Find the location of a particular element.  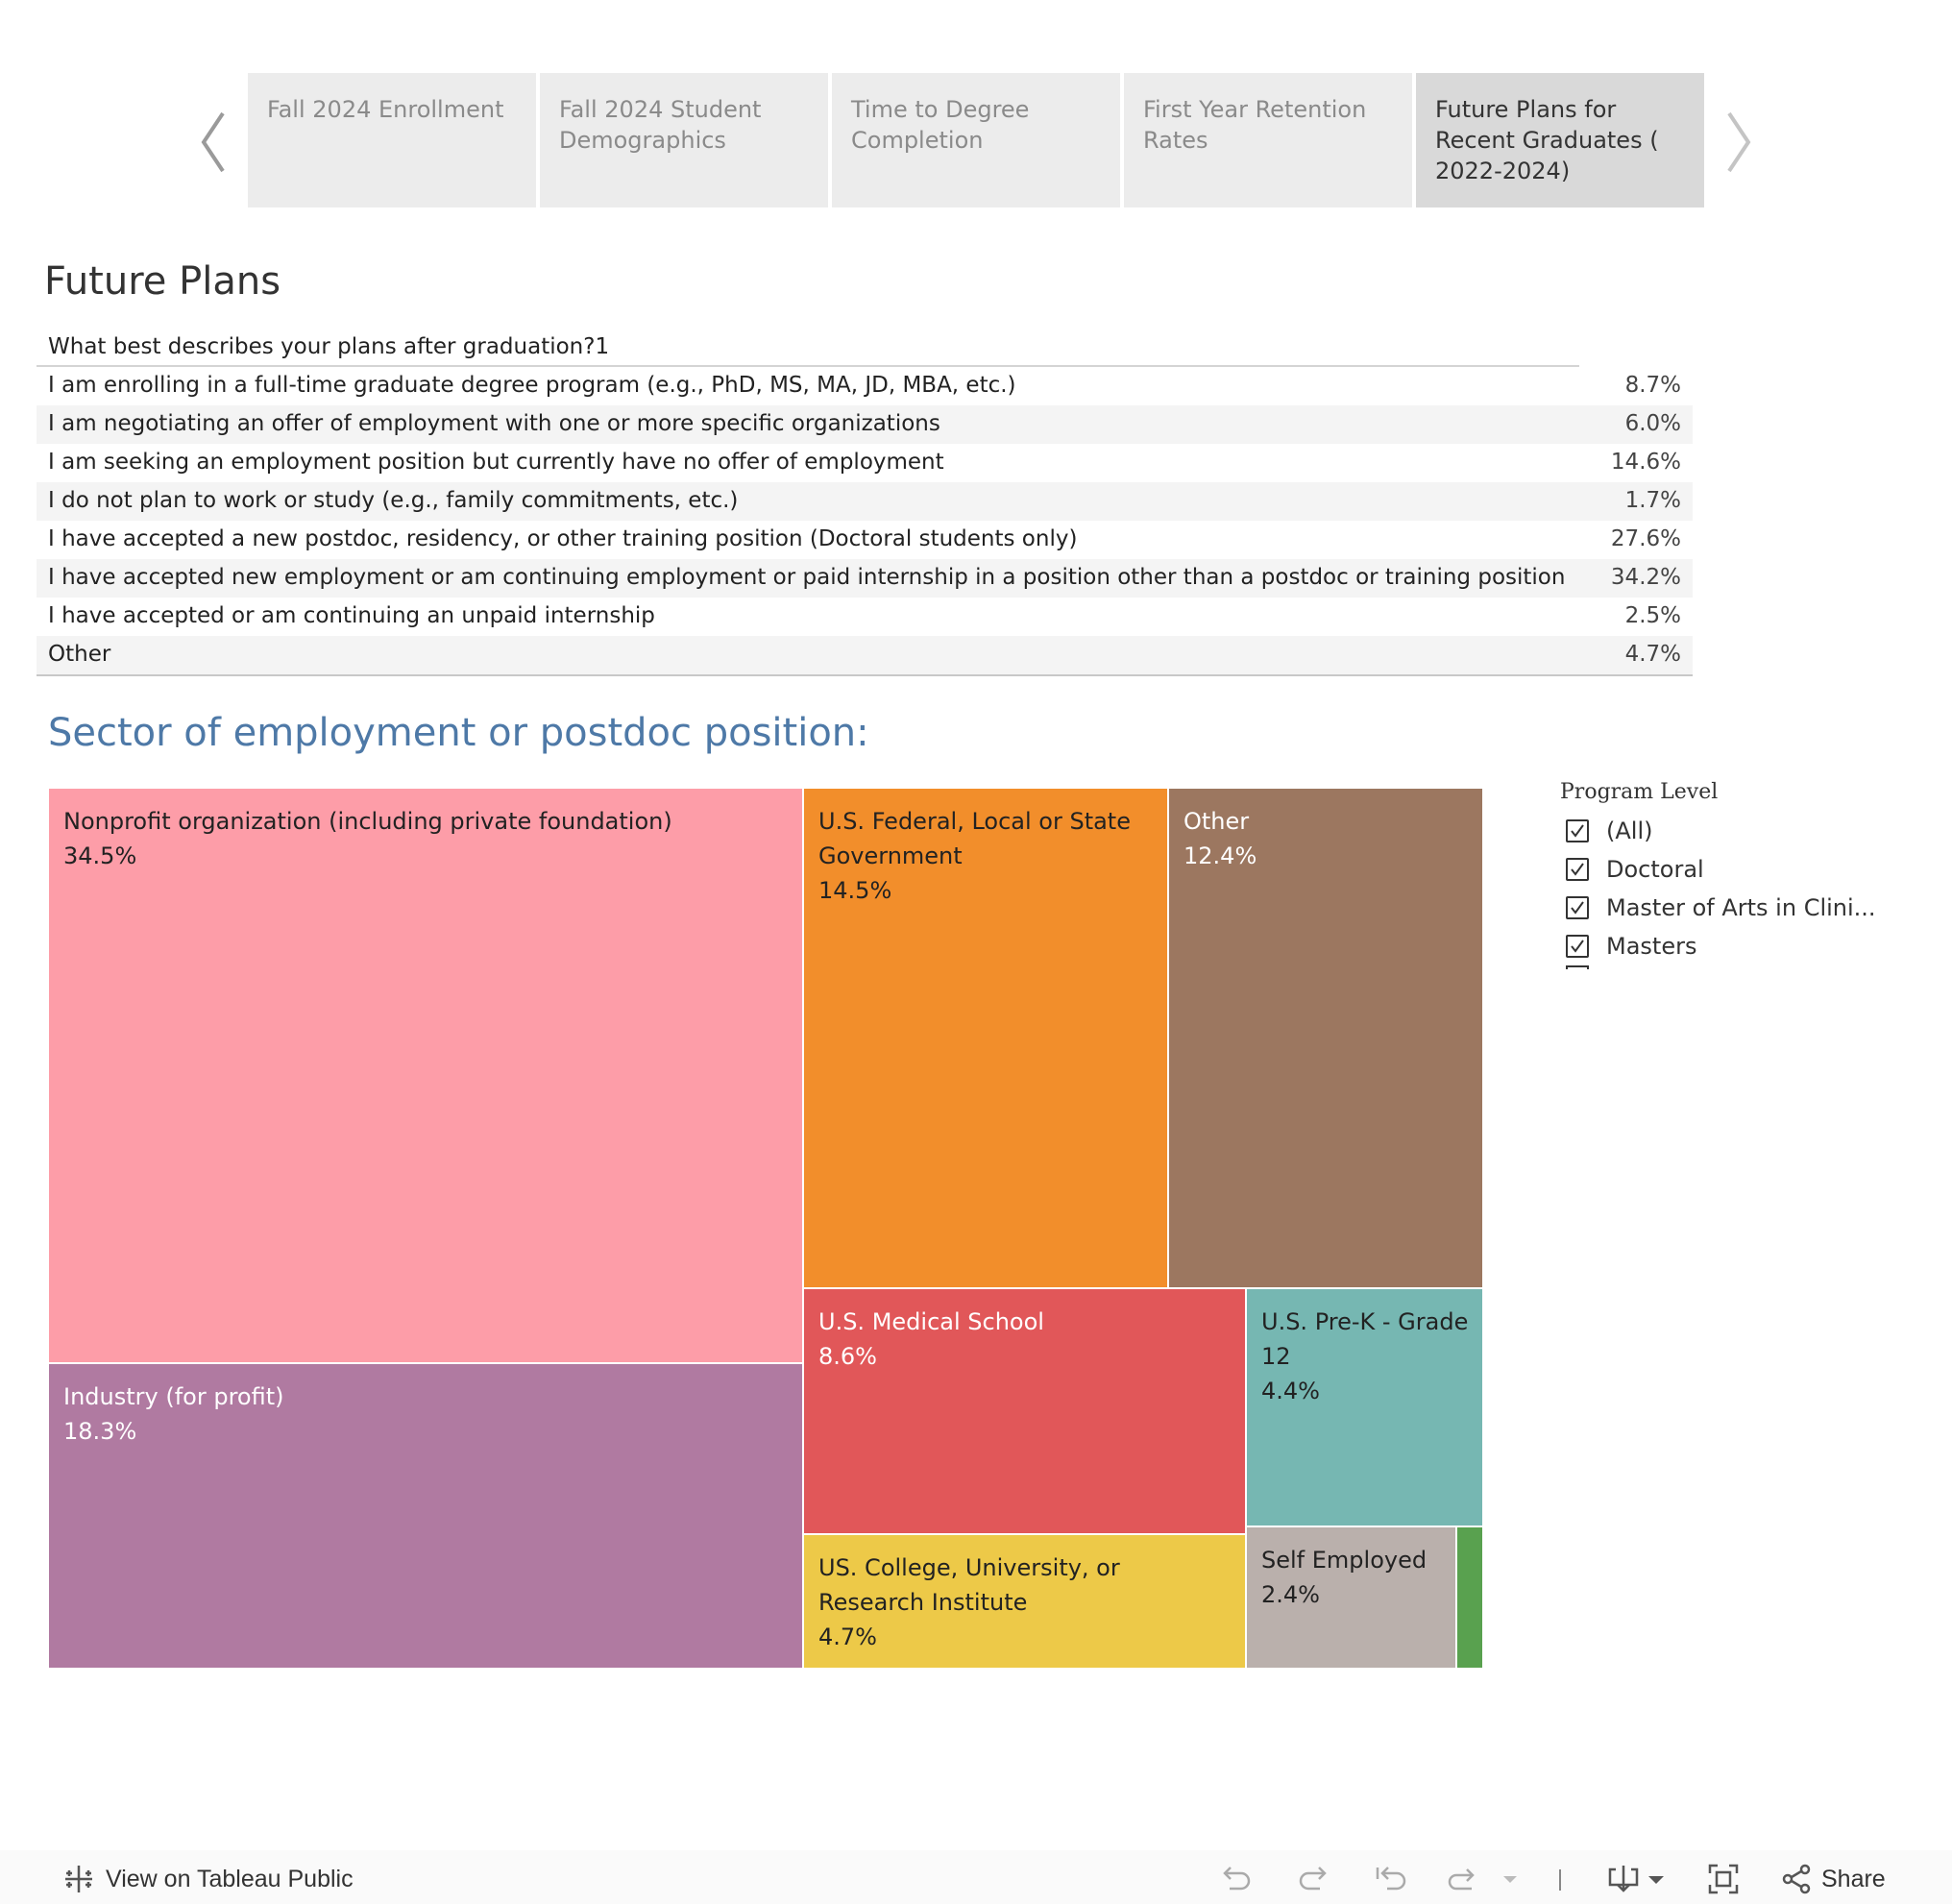

tableau-logo-icon is located at coordinates (78, 1877).